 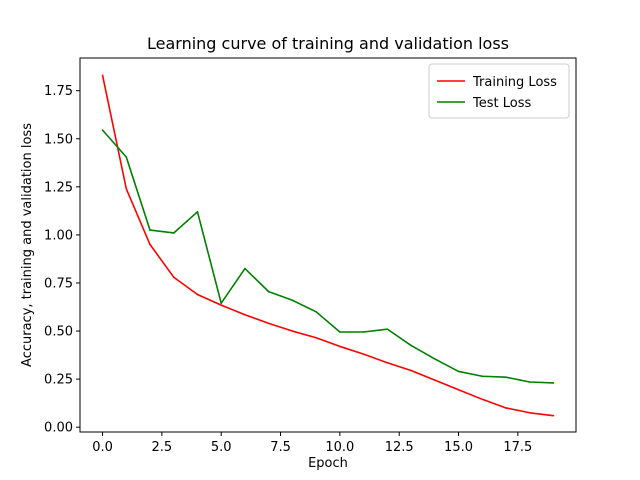 I want to click on x-tick-label: 7.5, so click(x=280, y=447).